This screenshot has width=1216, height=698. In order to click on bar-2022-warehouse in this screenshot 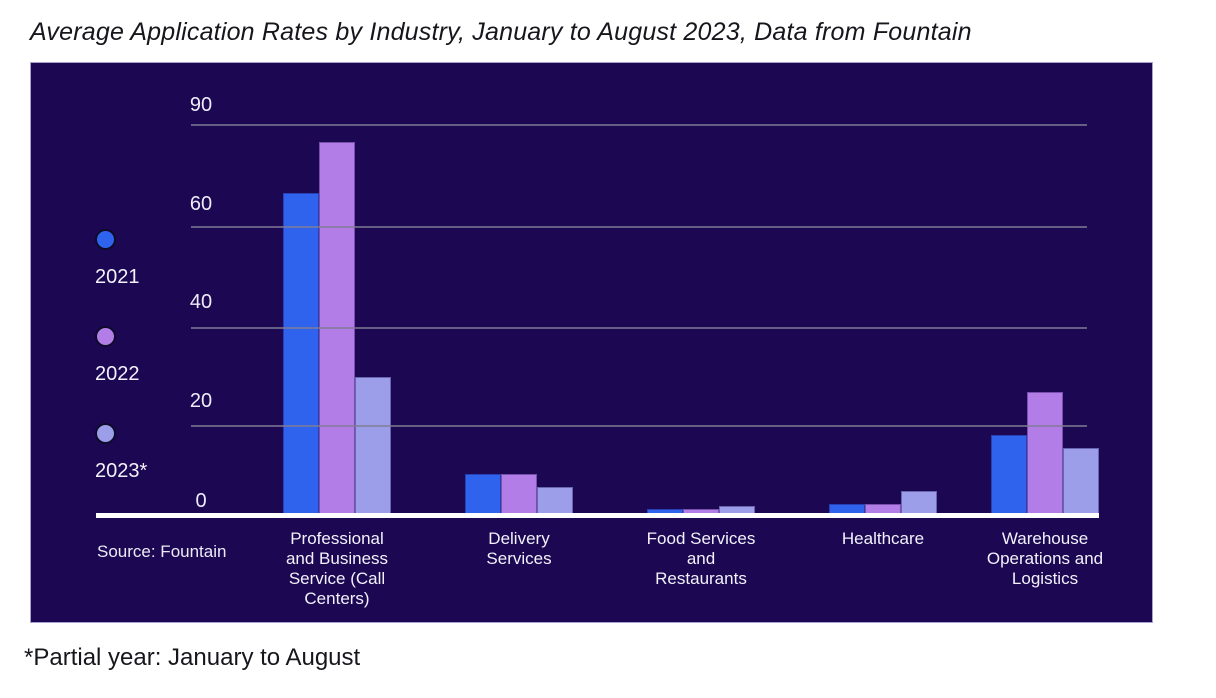, I will do `click(1045, 452)`.